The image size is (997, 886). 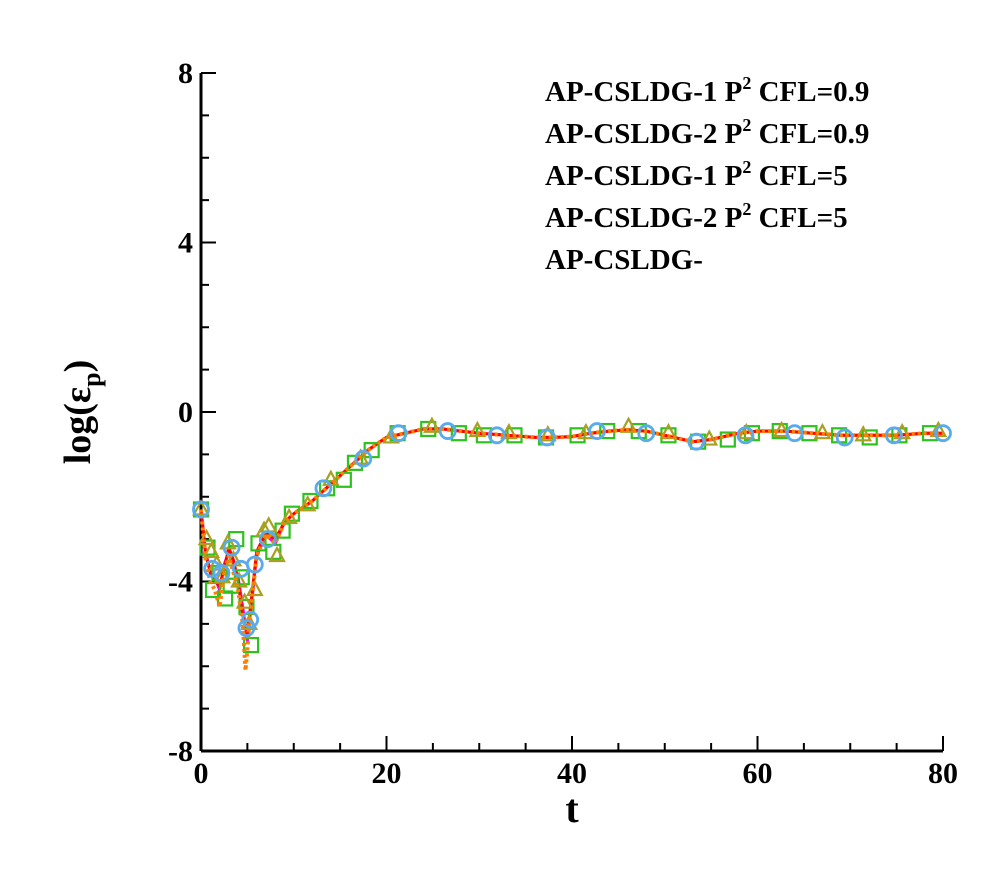 I want to click on legend-entry: AP-CSLDG-, so click(x=624, y=260).